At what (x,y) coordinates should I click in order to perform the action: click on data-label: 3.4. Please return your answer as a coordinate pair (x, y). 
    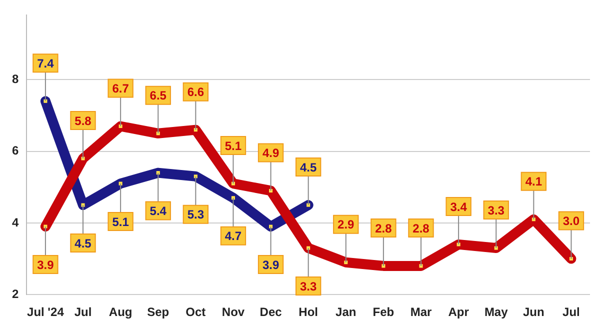
    Looking at the image, I should click on (459, 207).